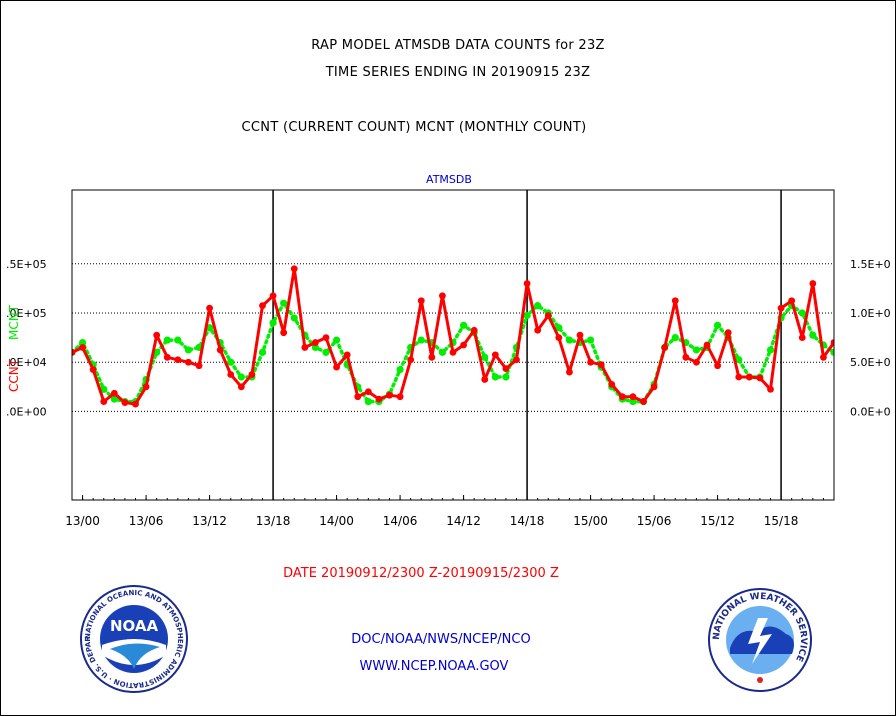 This screenshot has height=716, width=896. I want to click on y-tick-label-right: 1.0E+0, so click(870, 313).